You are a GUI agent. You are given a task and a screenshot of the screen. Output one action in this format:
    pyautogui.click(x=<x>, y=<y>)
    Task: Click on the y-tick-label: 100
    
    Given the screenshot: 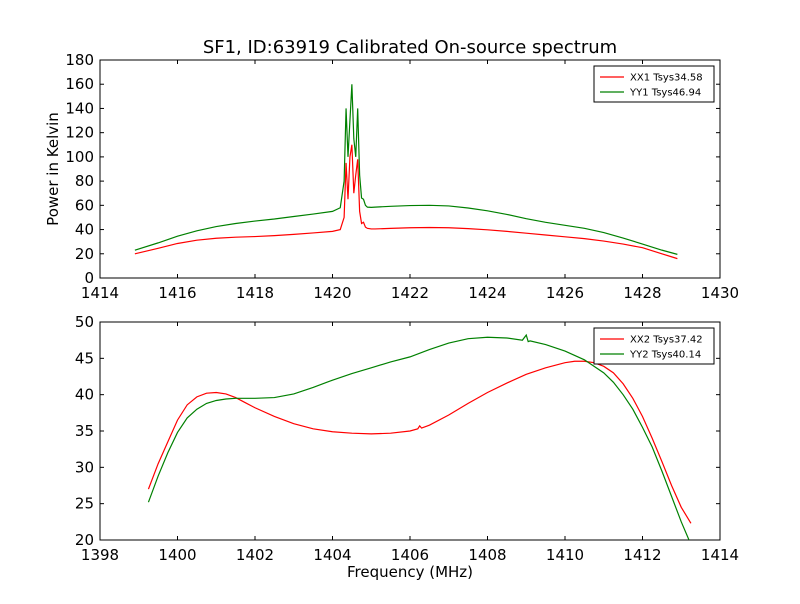 What is the action you would take?
    pyautogui.click(x=79, y=157)
    